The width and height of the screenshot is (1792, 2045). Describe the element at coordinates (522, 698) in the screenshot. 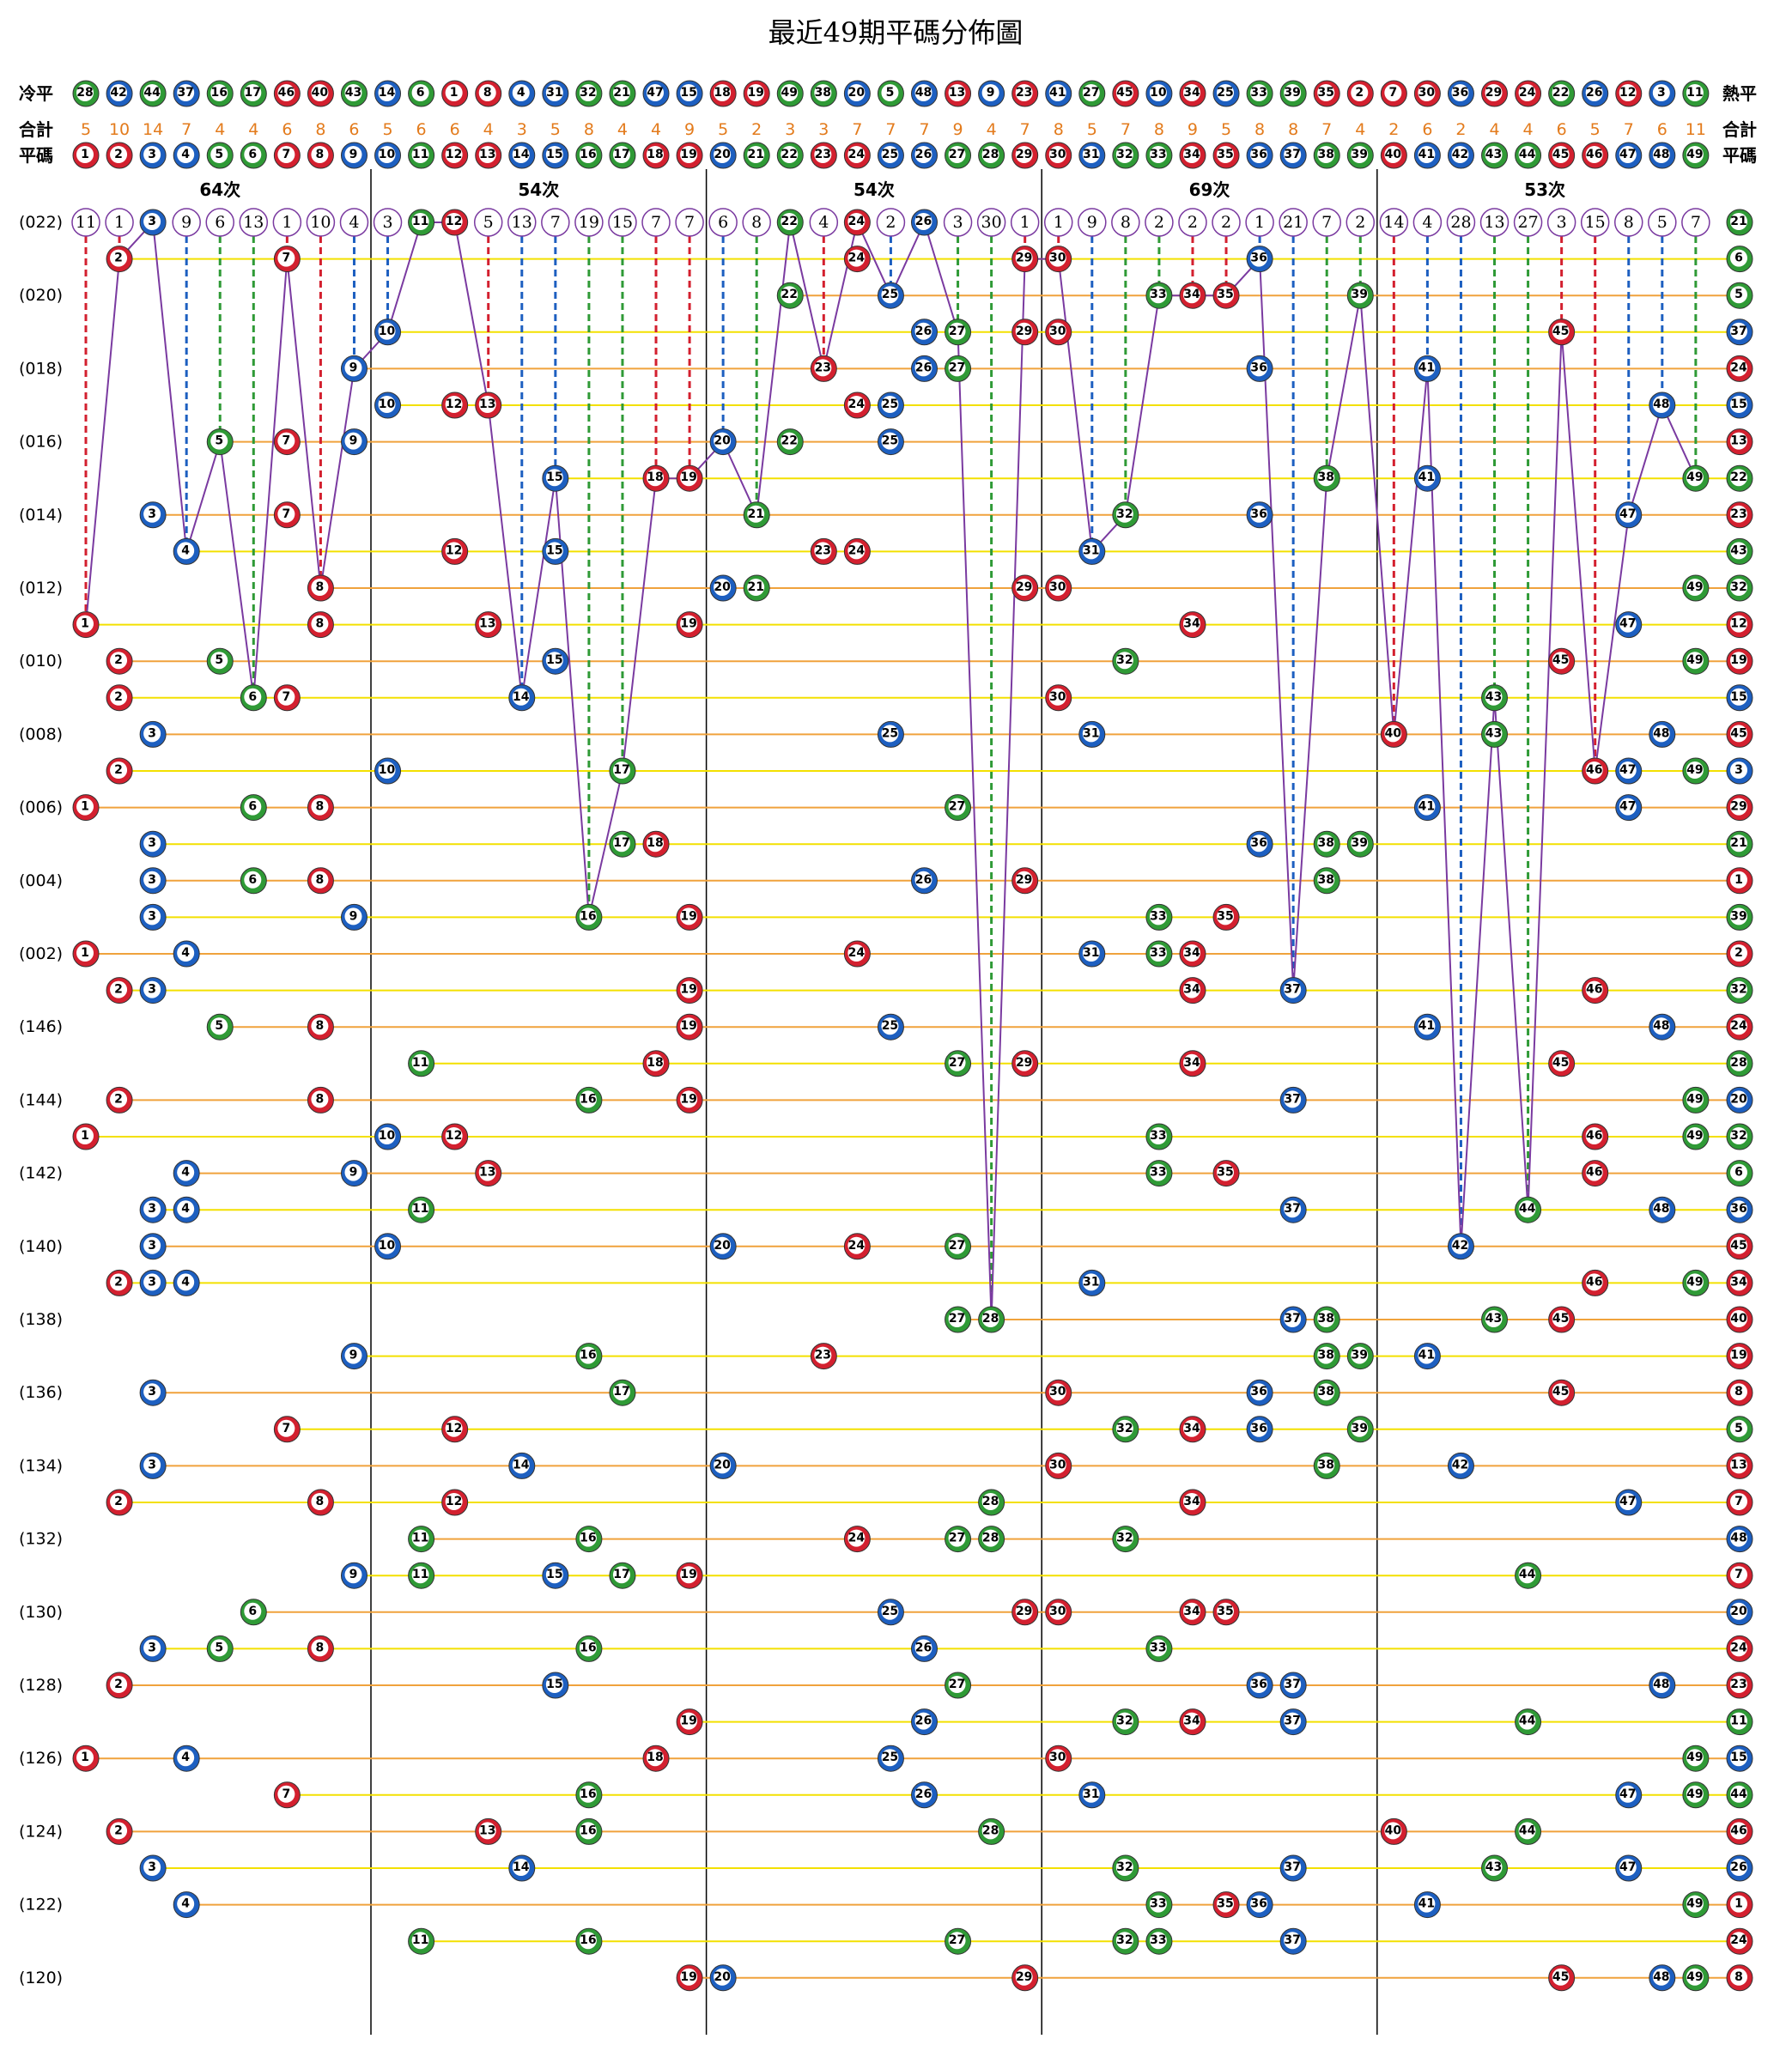

I see `ball: 14` at that location.